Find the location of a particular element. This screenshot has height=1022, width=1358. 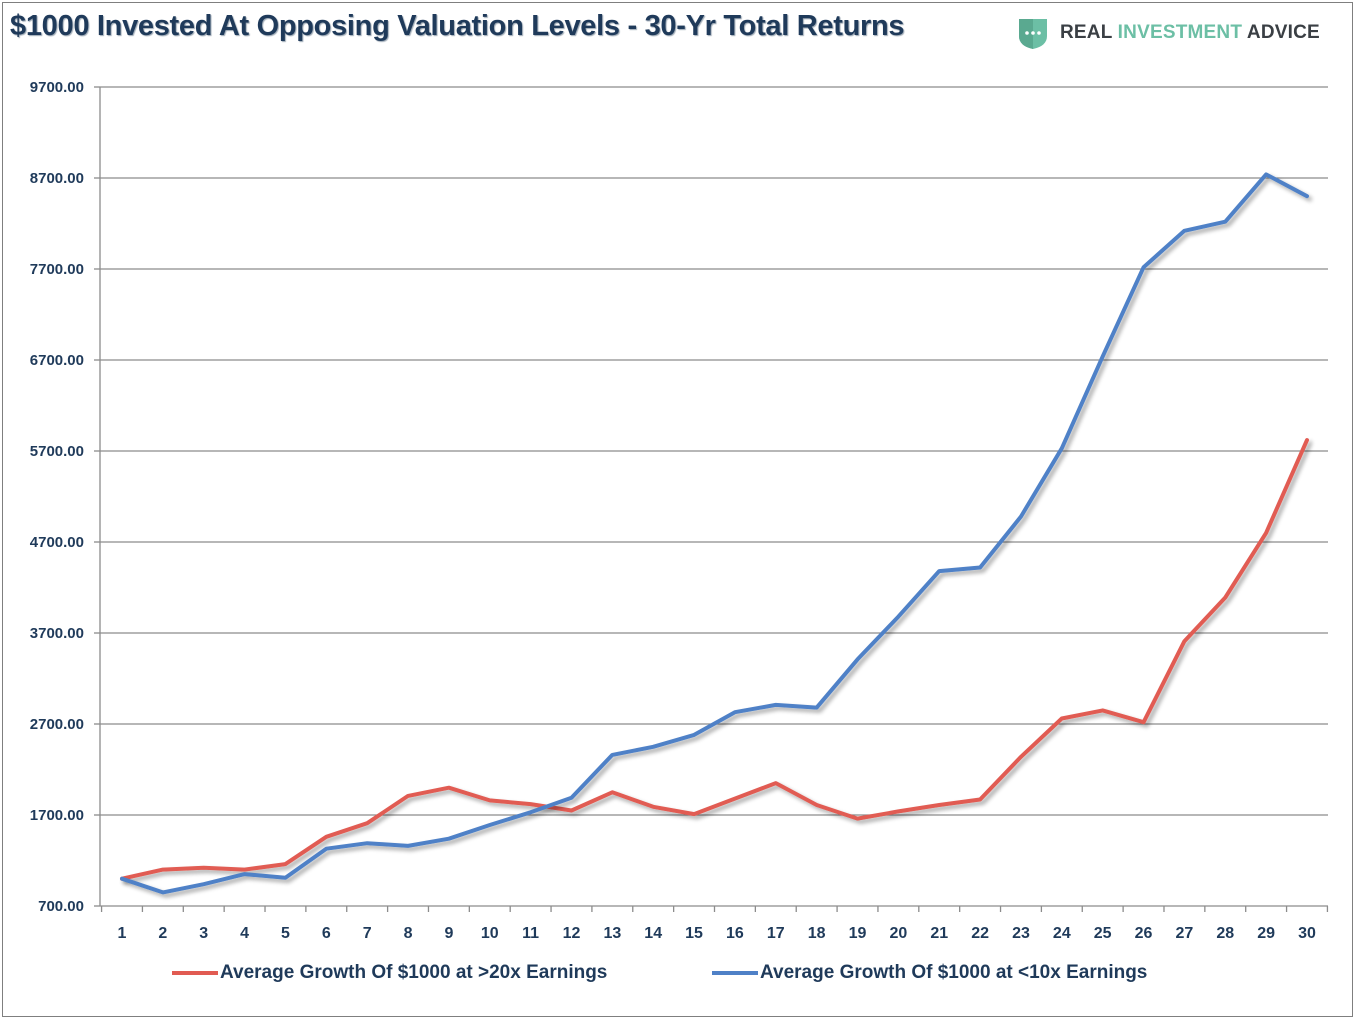

legend-label-red: Average Growth Of $1000 at >20x Earnings is located at coordinates (414, 972).